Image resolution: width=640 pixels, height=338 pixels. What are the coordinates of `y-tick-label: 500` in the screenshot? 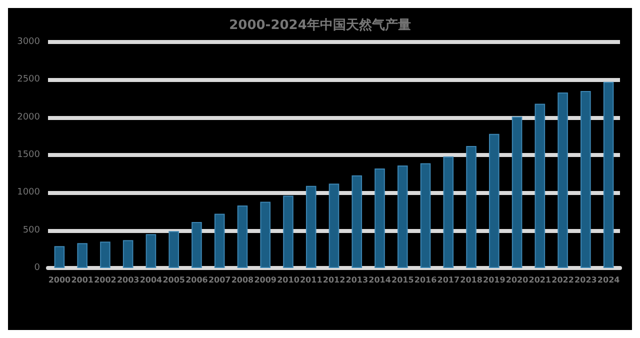 It's located at (31, 230).